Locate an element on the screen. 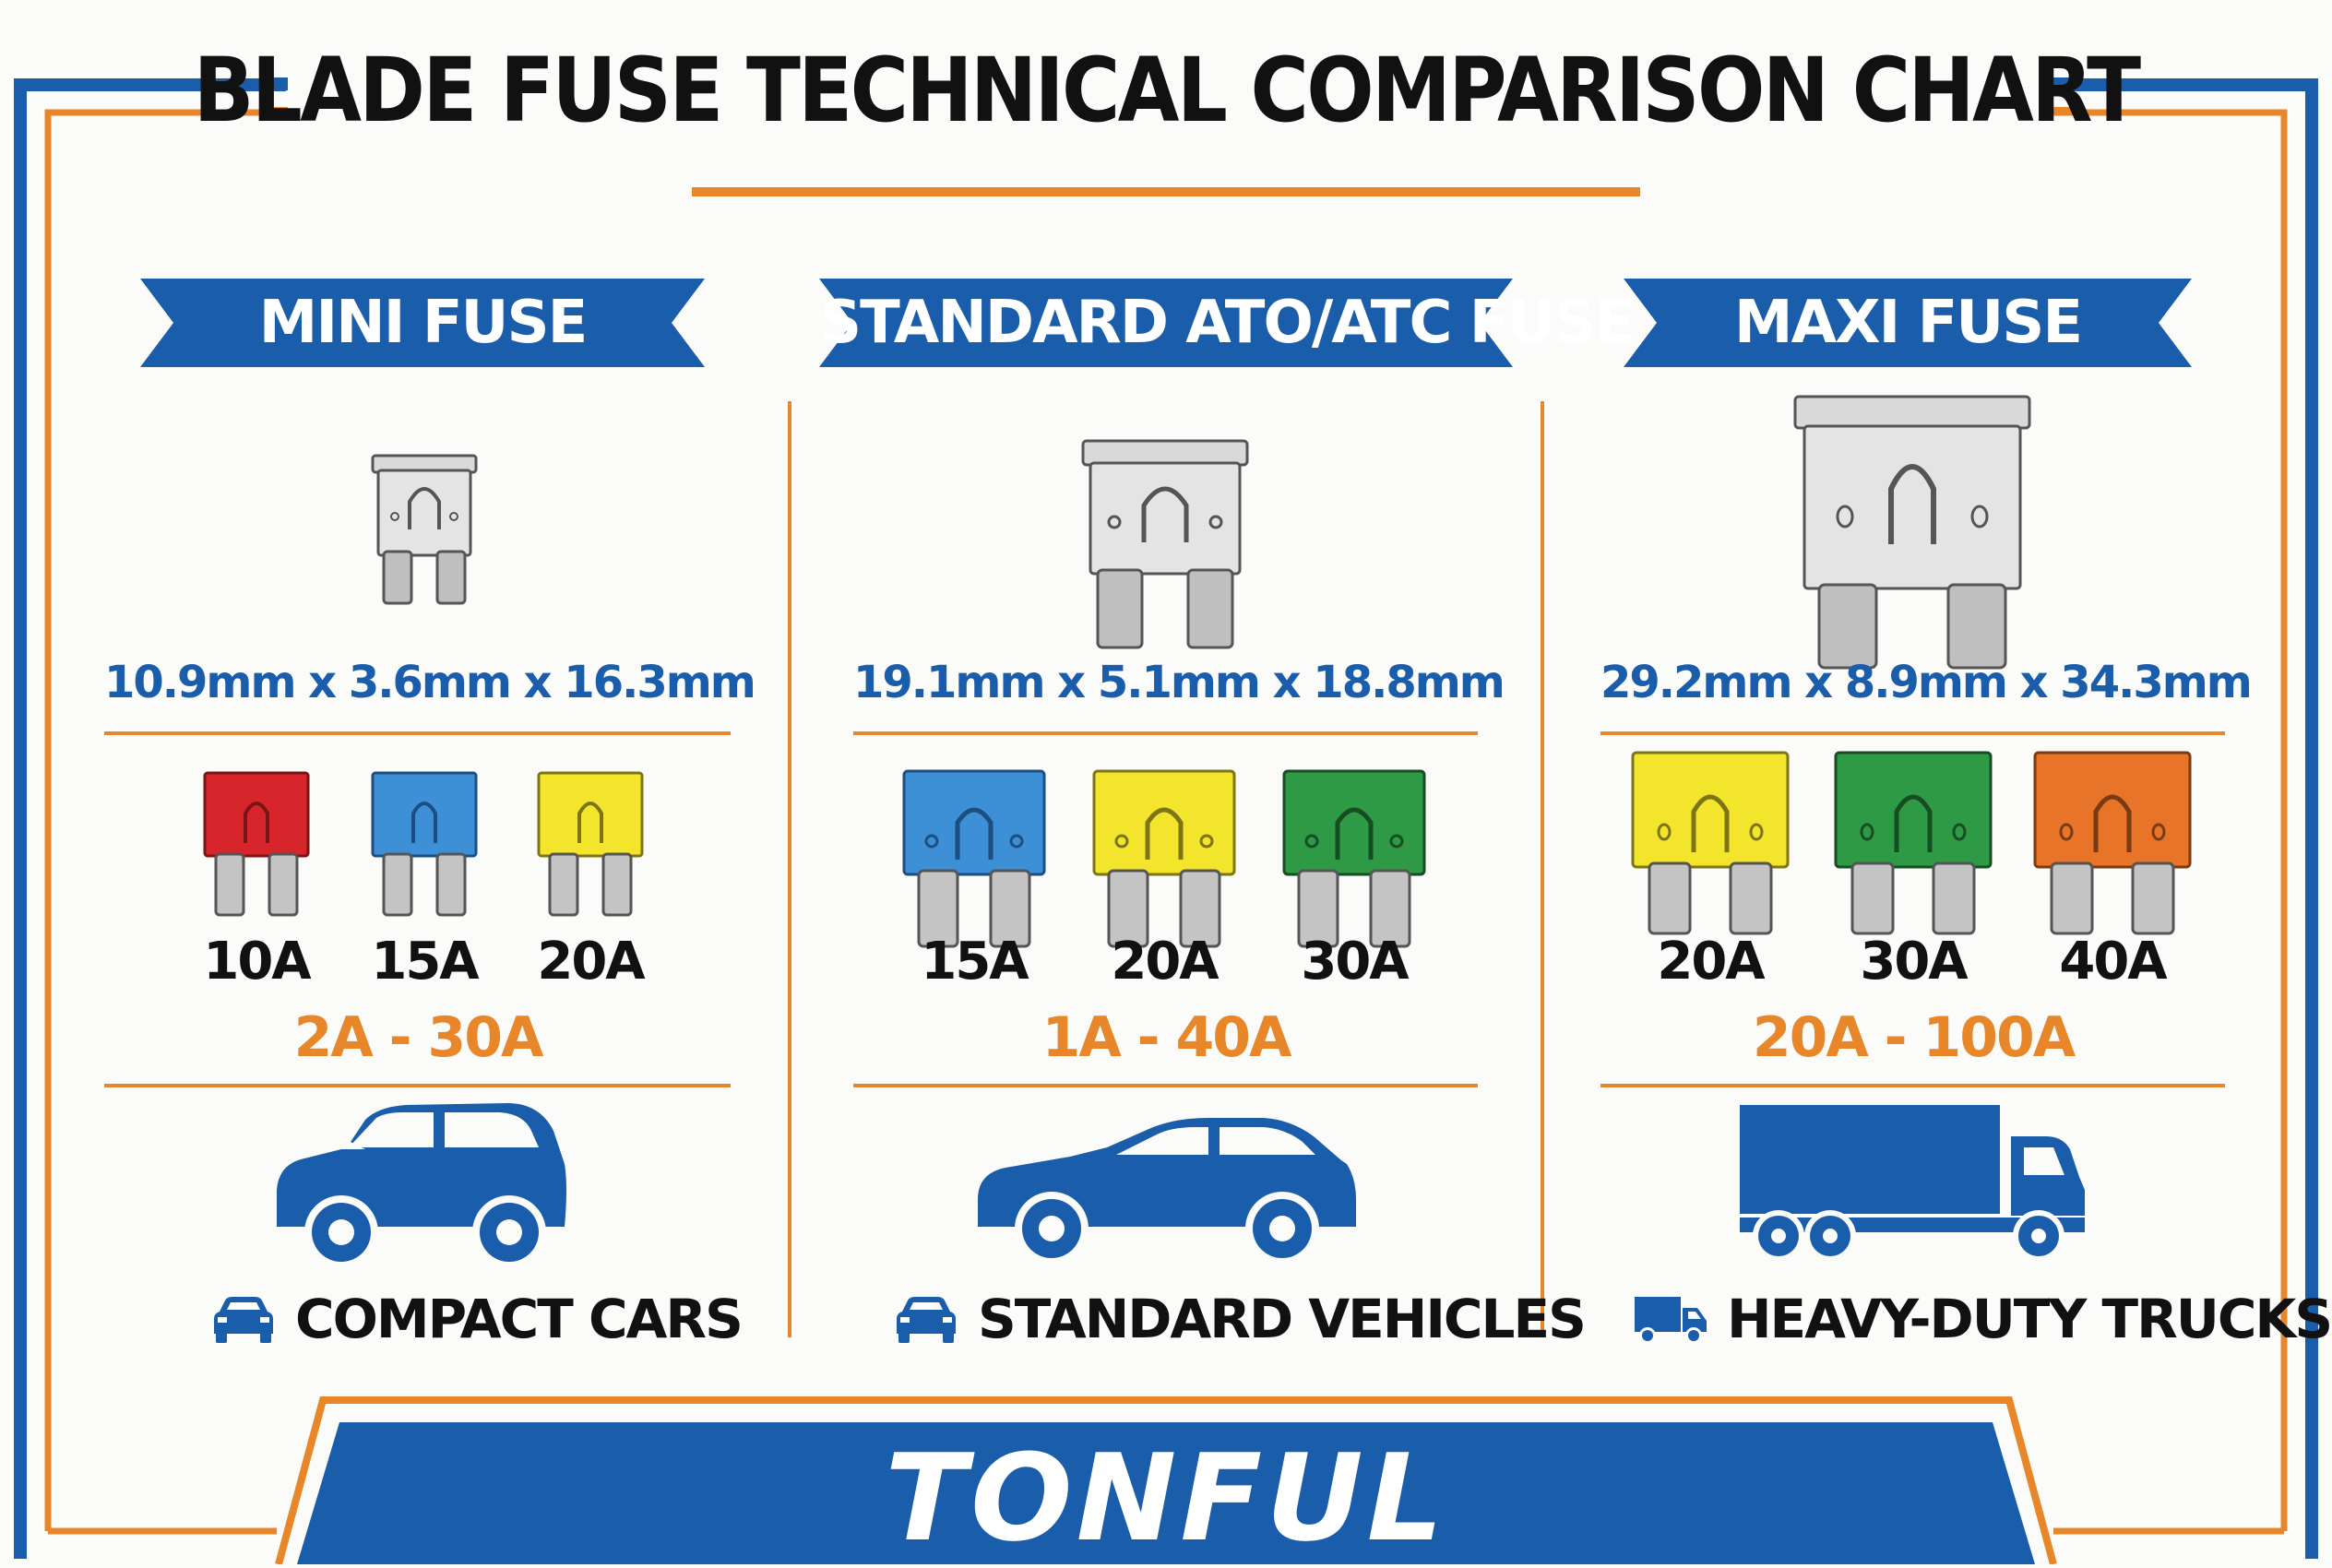  mini-fuse-dimensions: 10.9mm x 3.6mm x 16.3mm is located at coordinates (430, 682).